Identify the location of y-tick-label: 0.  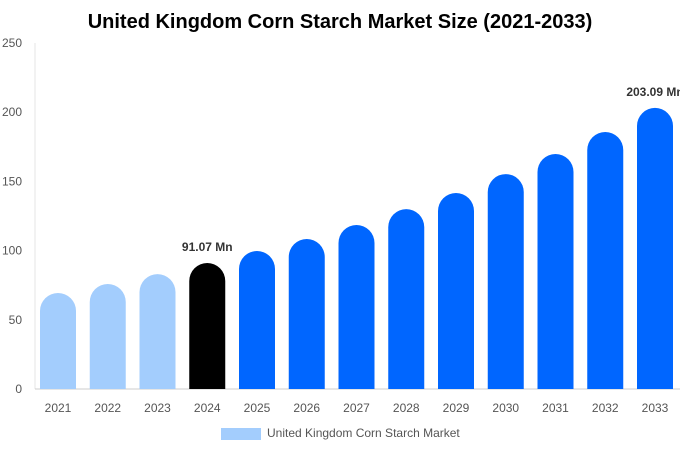
(18, 389).